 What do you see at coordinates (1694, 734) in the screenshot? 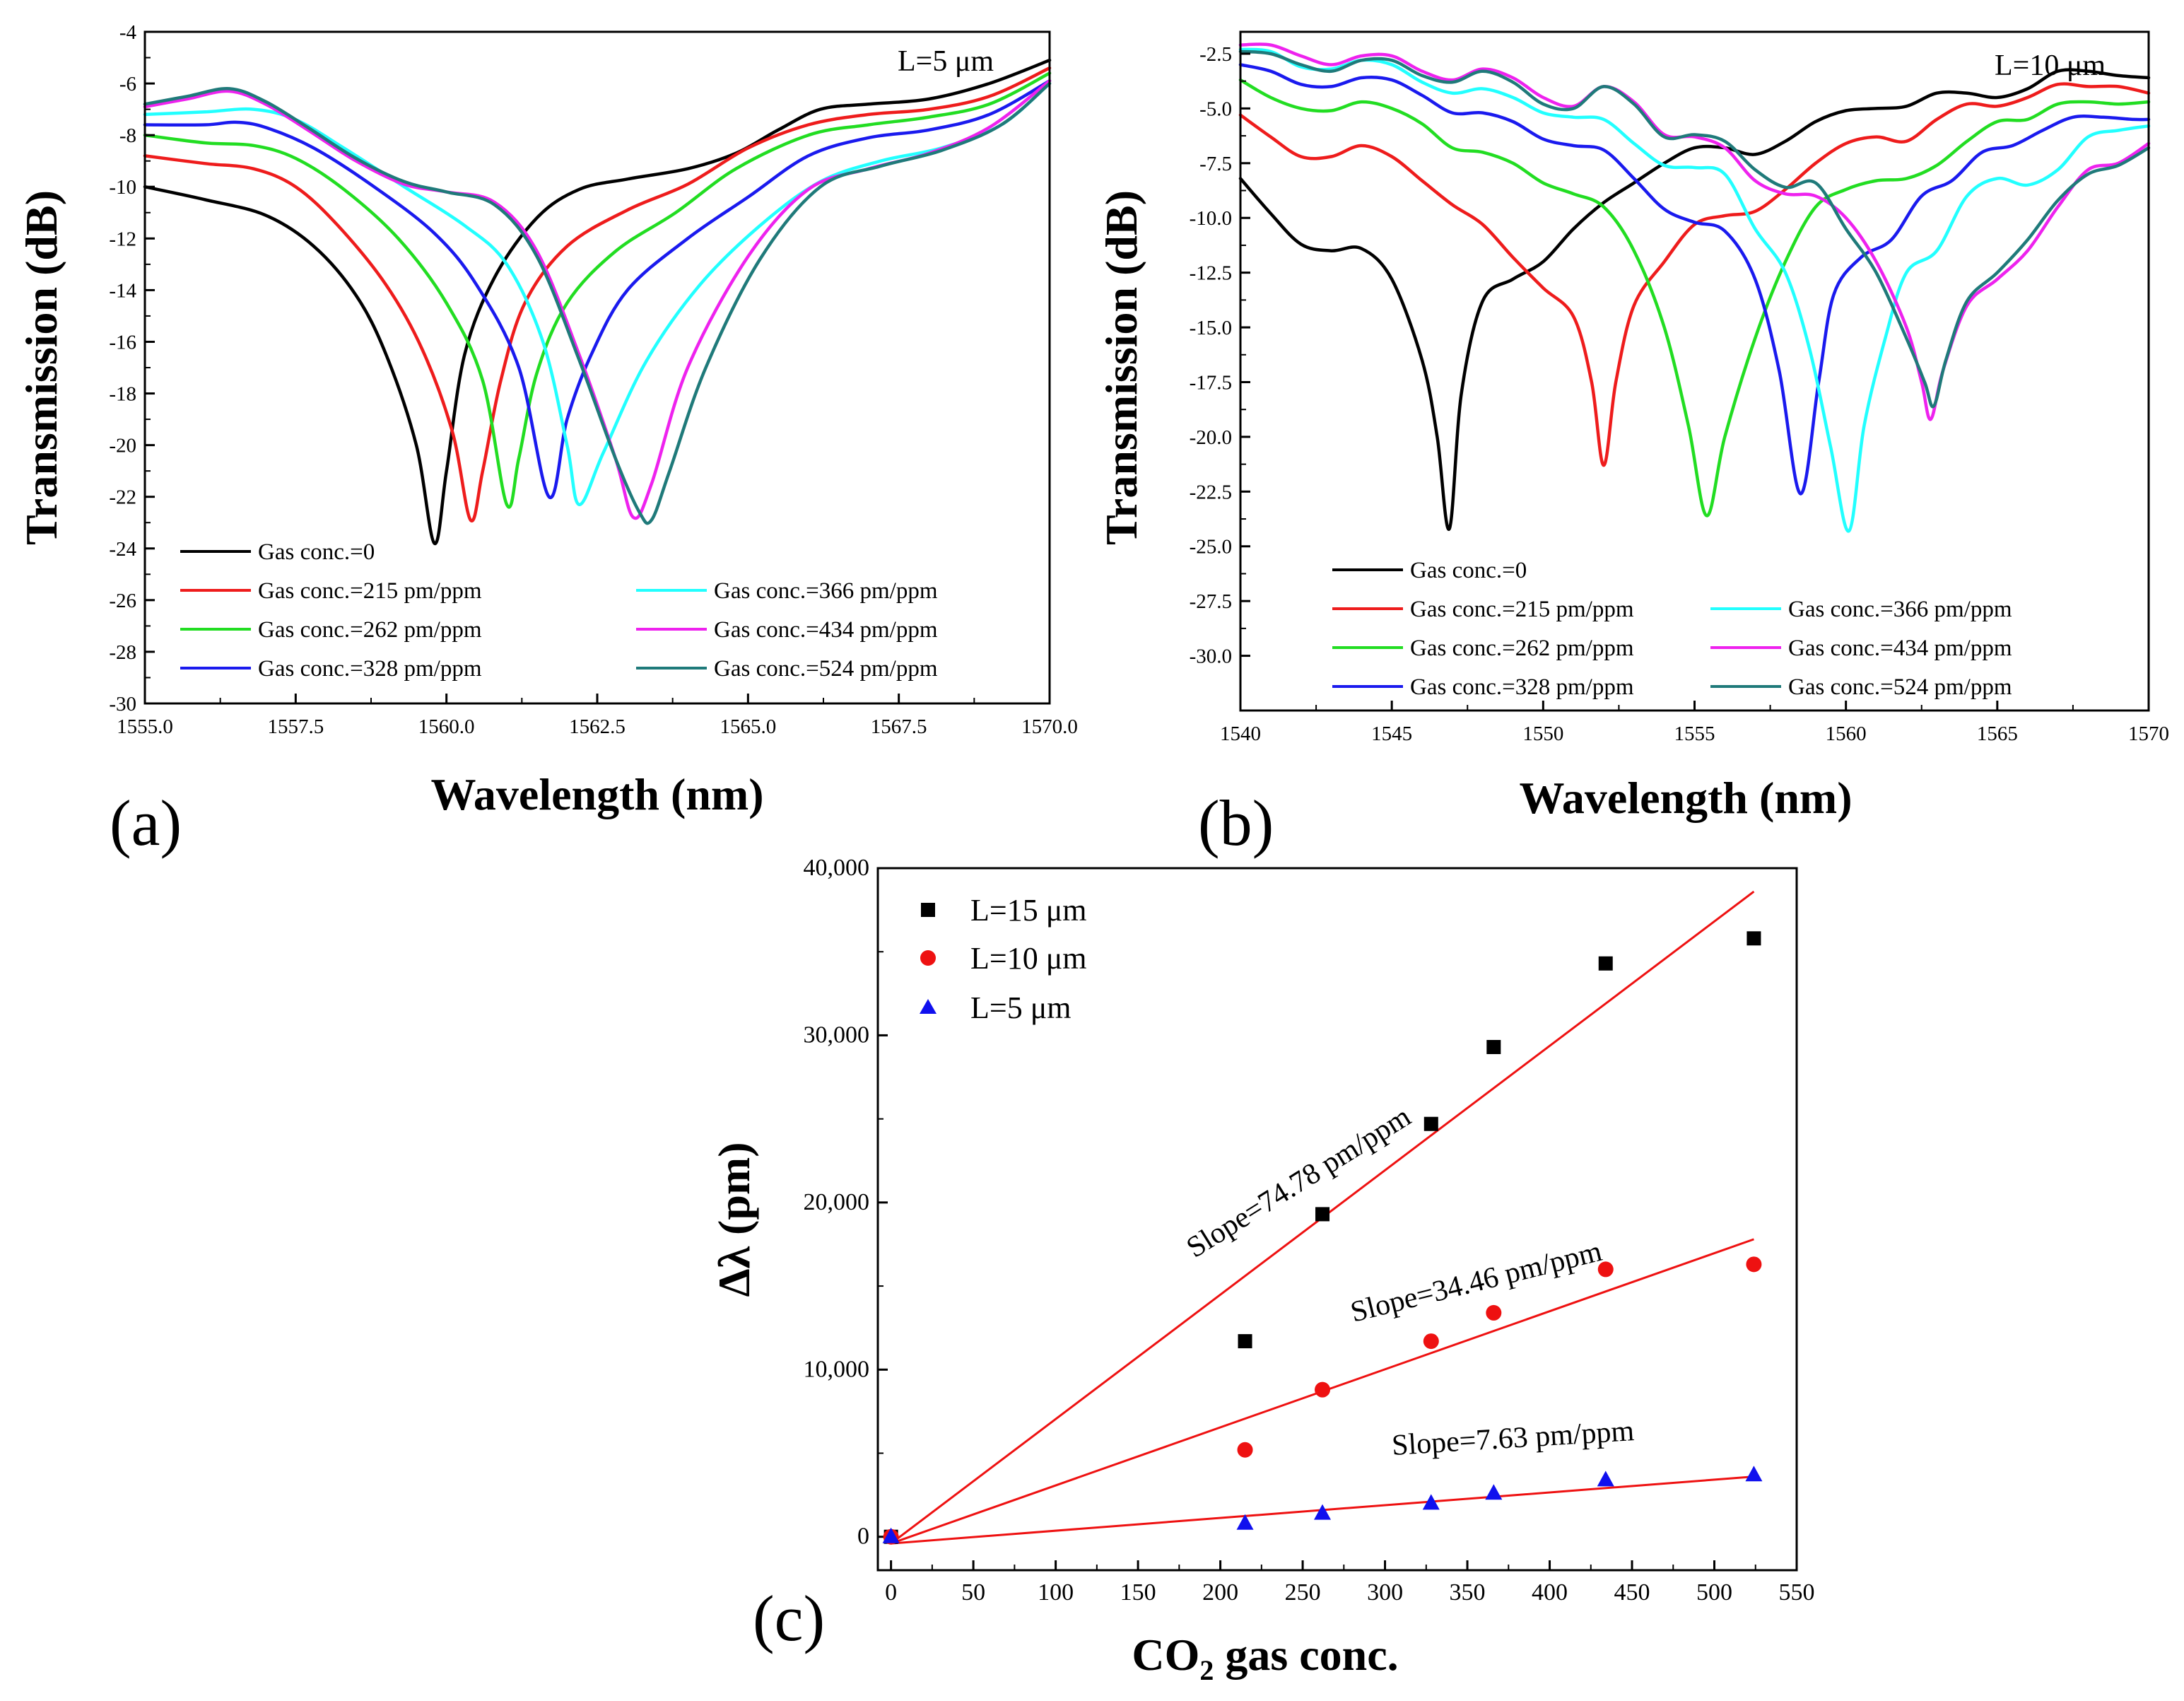
I see `panel-b-x-tick-label: 1555` at bounding box center [1694, 734].